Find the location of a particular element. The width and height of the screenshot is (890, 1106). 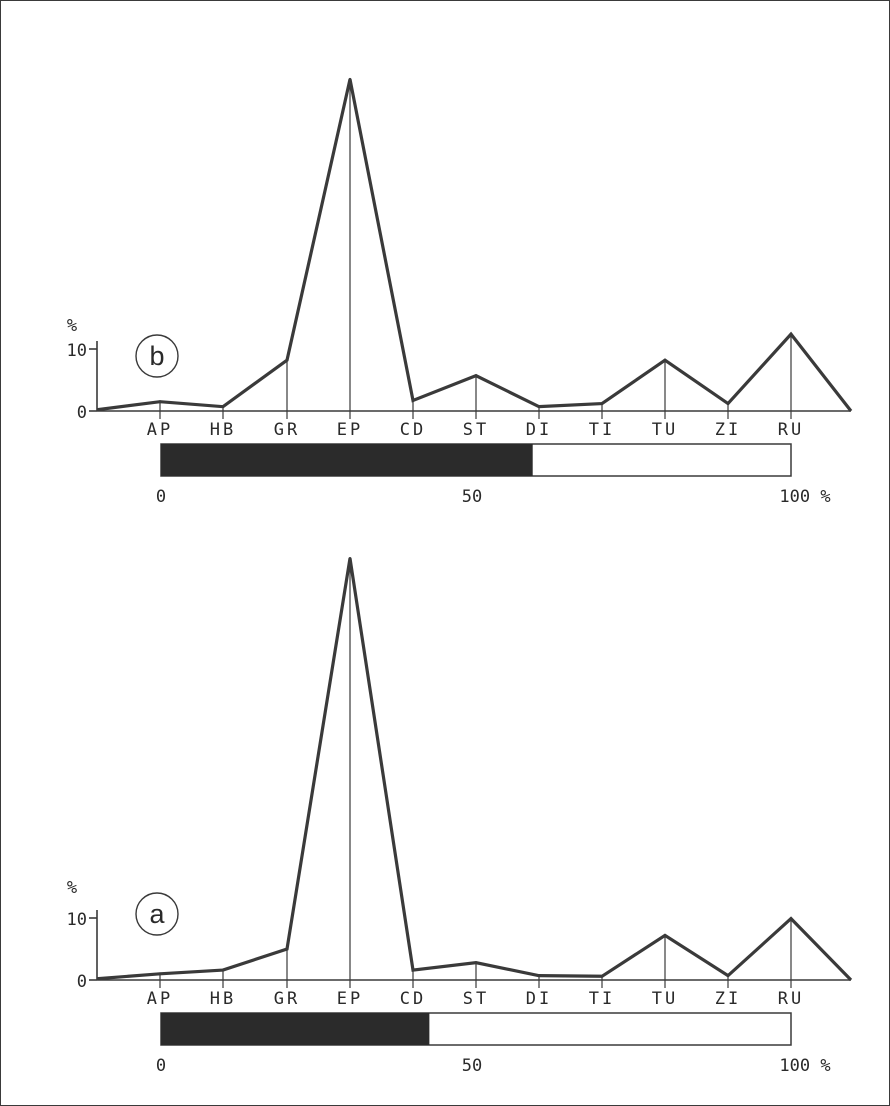

panel-label: a is located at coordinates (157, 914).